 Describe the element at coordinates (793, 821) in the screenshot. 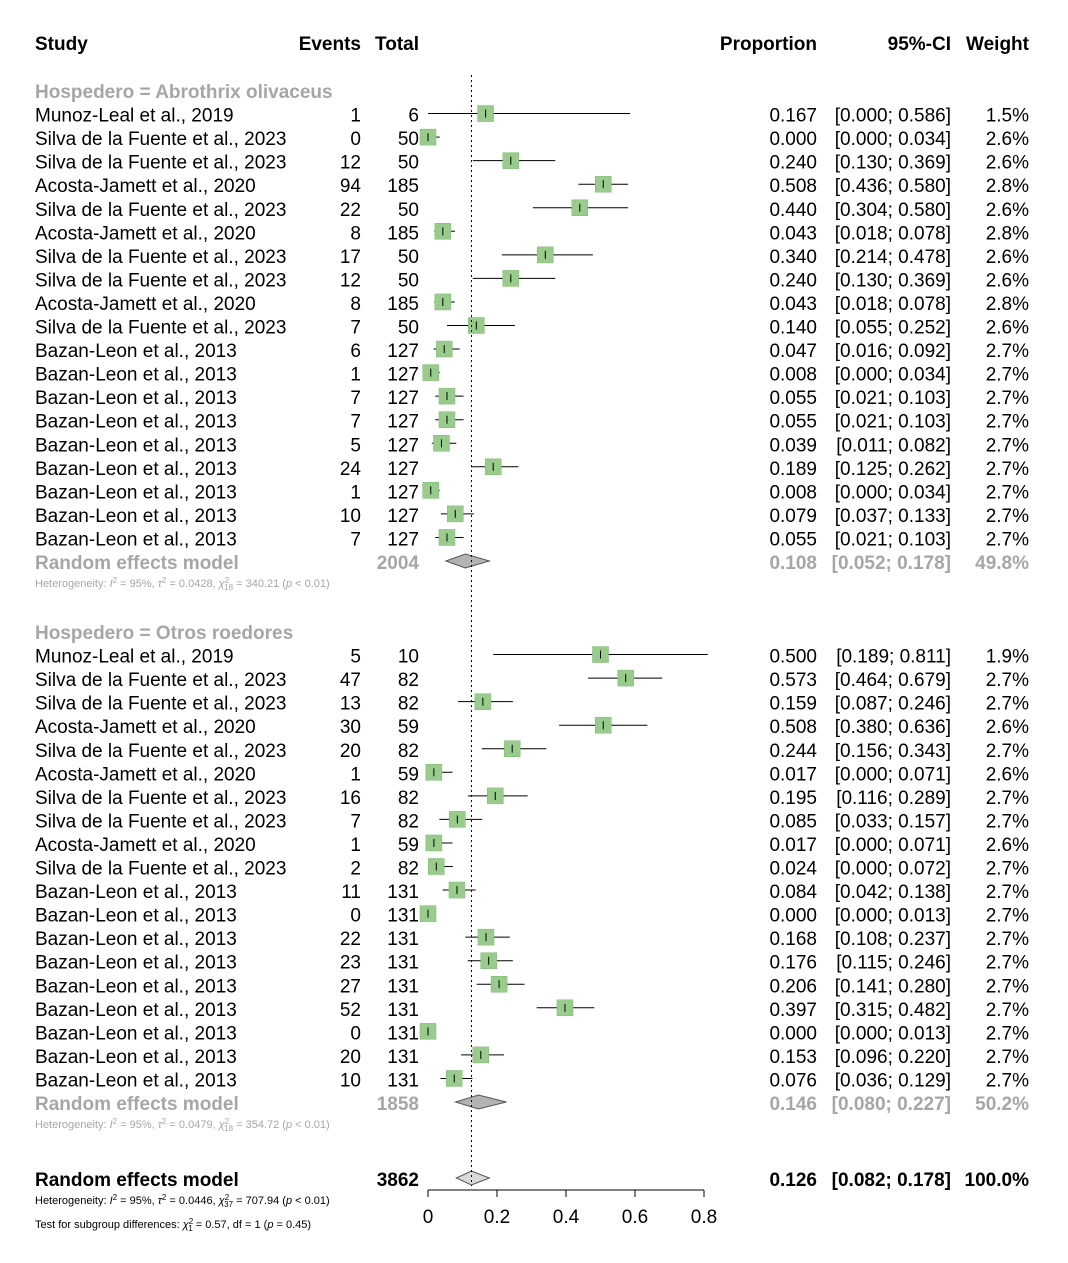

I see `study-proportion: 0.085` at that location.